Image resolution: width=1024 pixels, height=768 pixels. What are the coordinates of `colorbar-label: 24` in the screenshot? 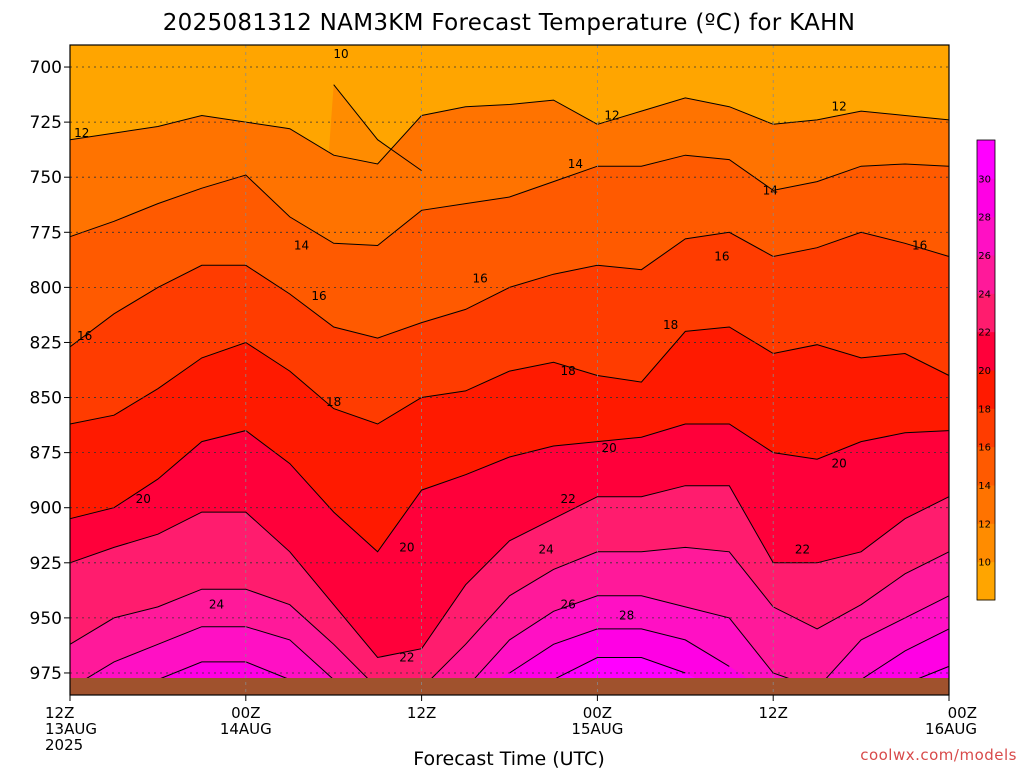 It's located at (984, 294).